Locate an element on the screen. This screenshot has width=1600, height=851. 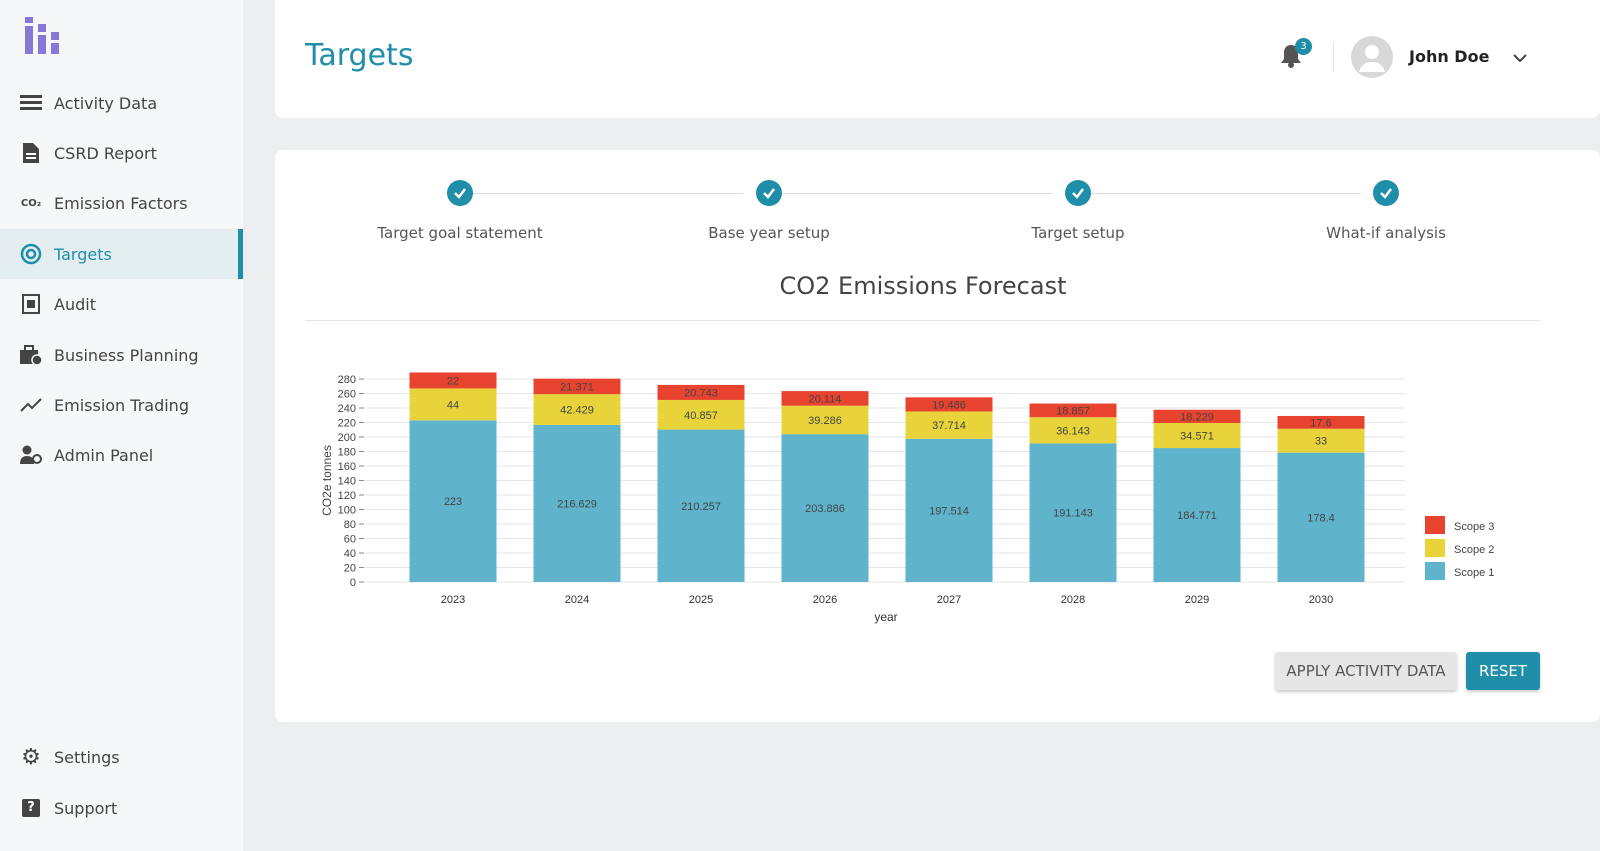
data-label: 178.4 is located at coordinates (1321, 518).